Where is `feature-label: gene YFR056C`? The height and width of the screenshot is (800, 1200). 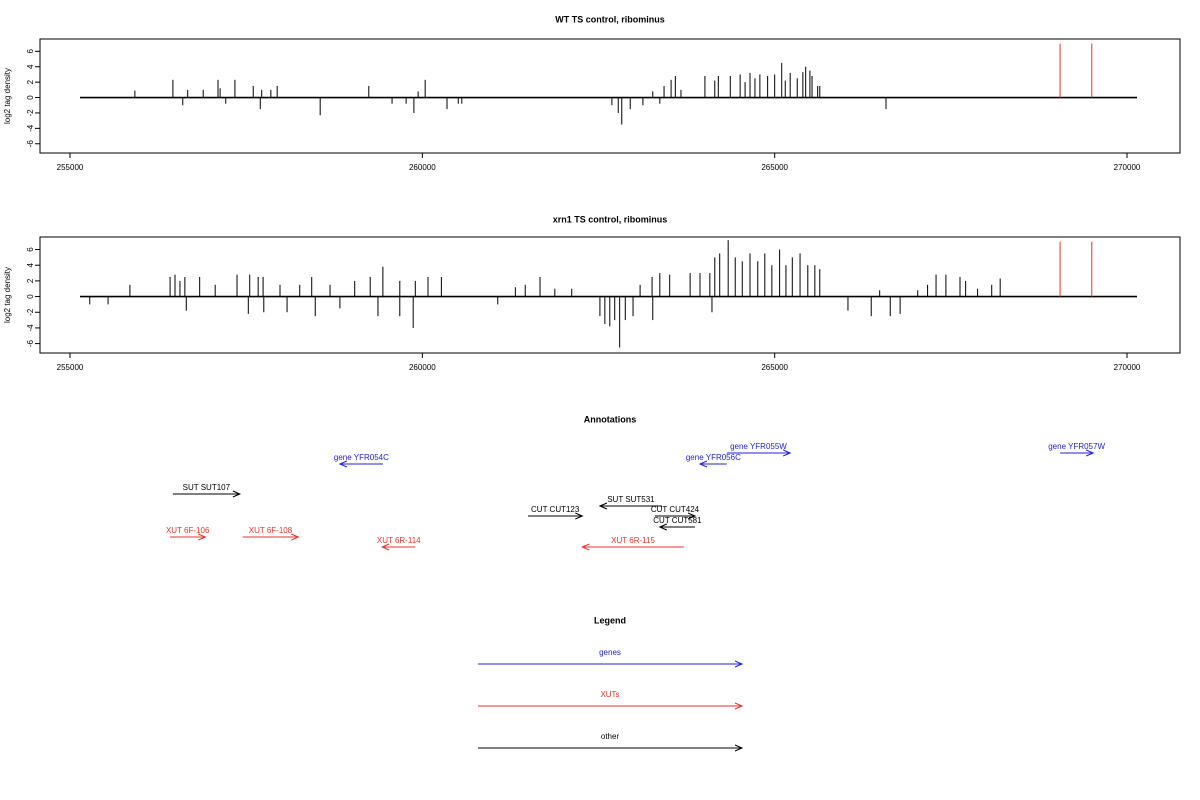
feature-label: gene YFR056C is located at coordinates (713, 457).